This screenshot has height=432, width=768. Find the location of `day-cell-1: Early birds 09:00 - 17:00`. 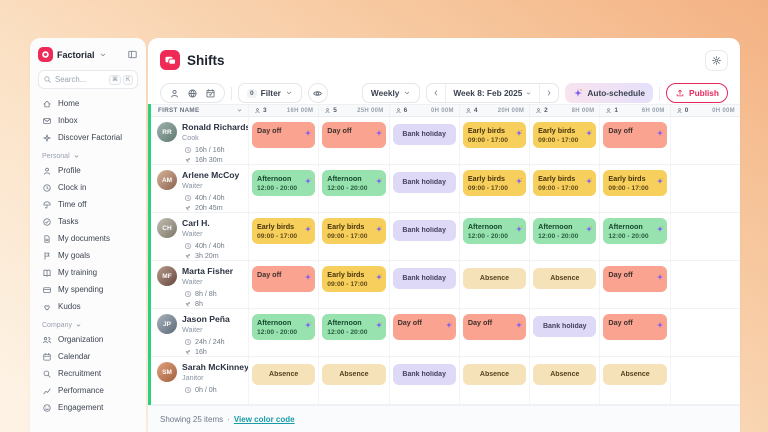

day-cell-1: Early birds 09:00 - 17:00 is located at coordinates (283, 236).